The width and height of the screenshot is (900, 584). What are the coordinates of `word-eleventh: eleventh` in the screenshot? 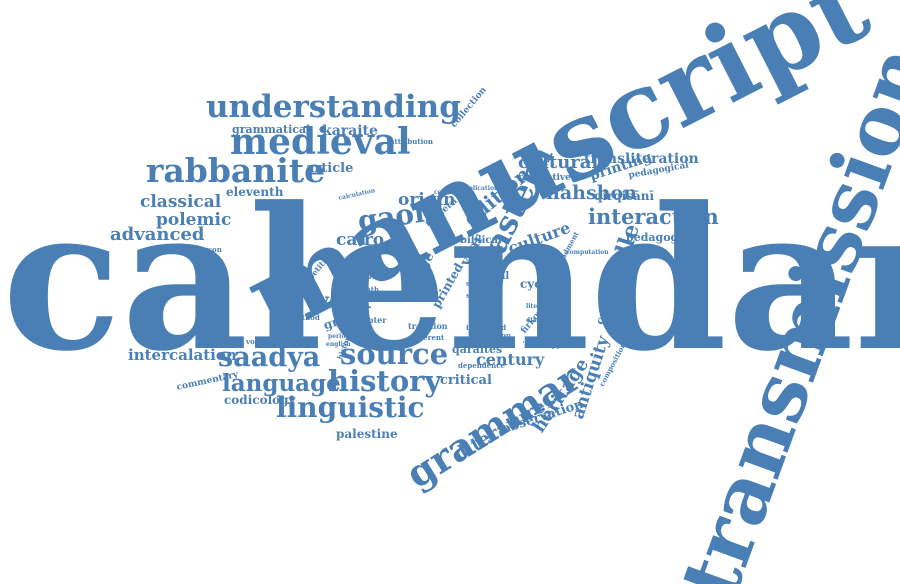 It's located at (255, 192).